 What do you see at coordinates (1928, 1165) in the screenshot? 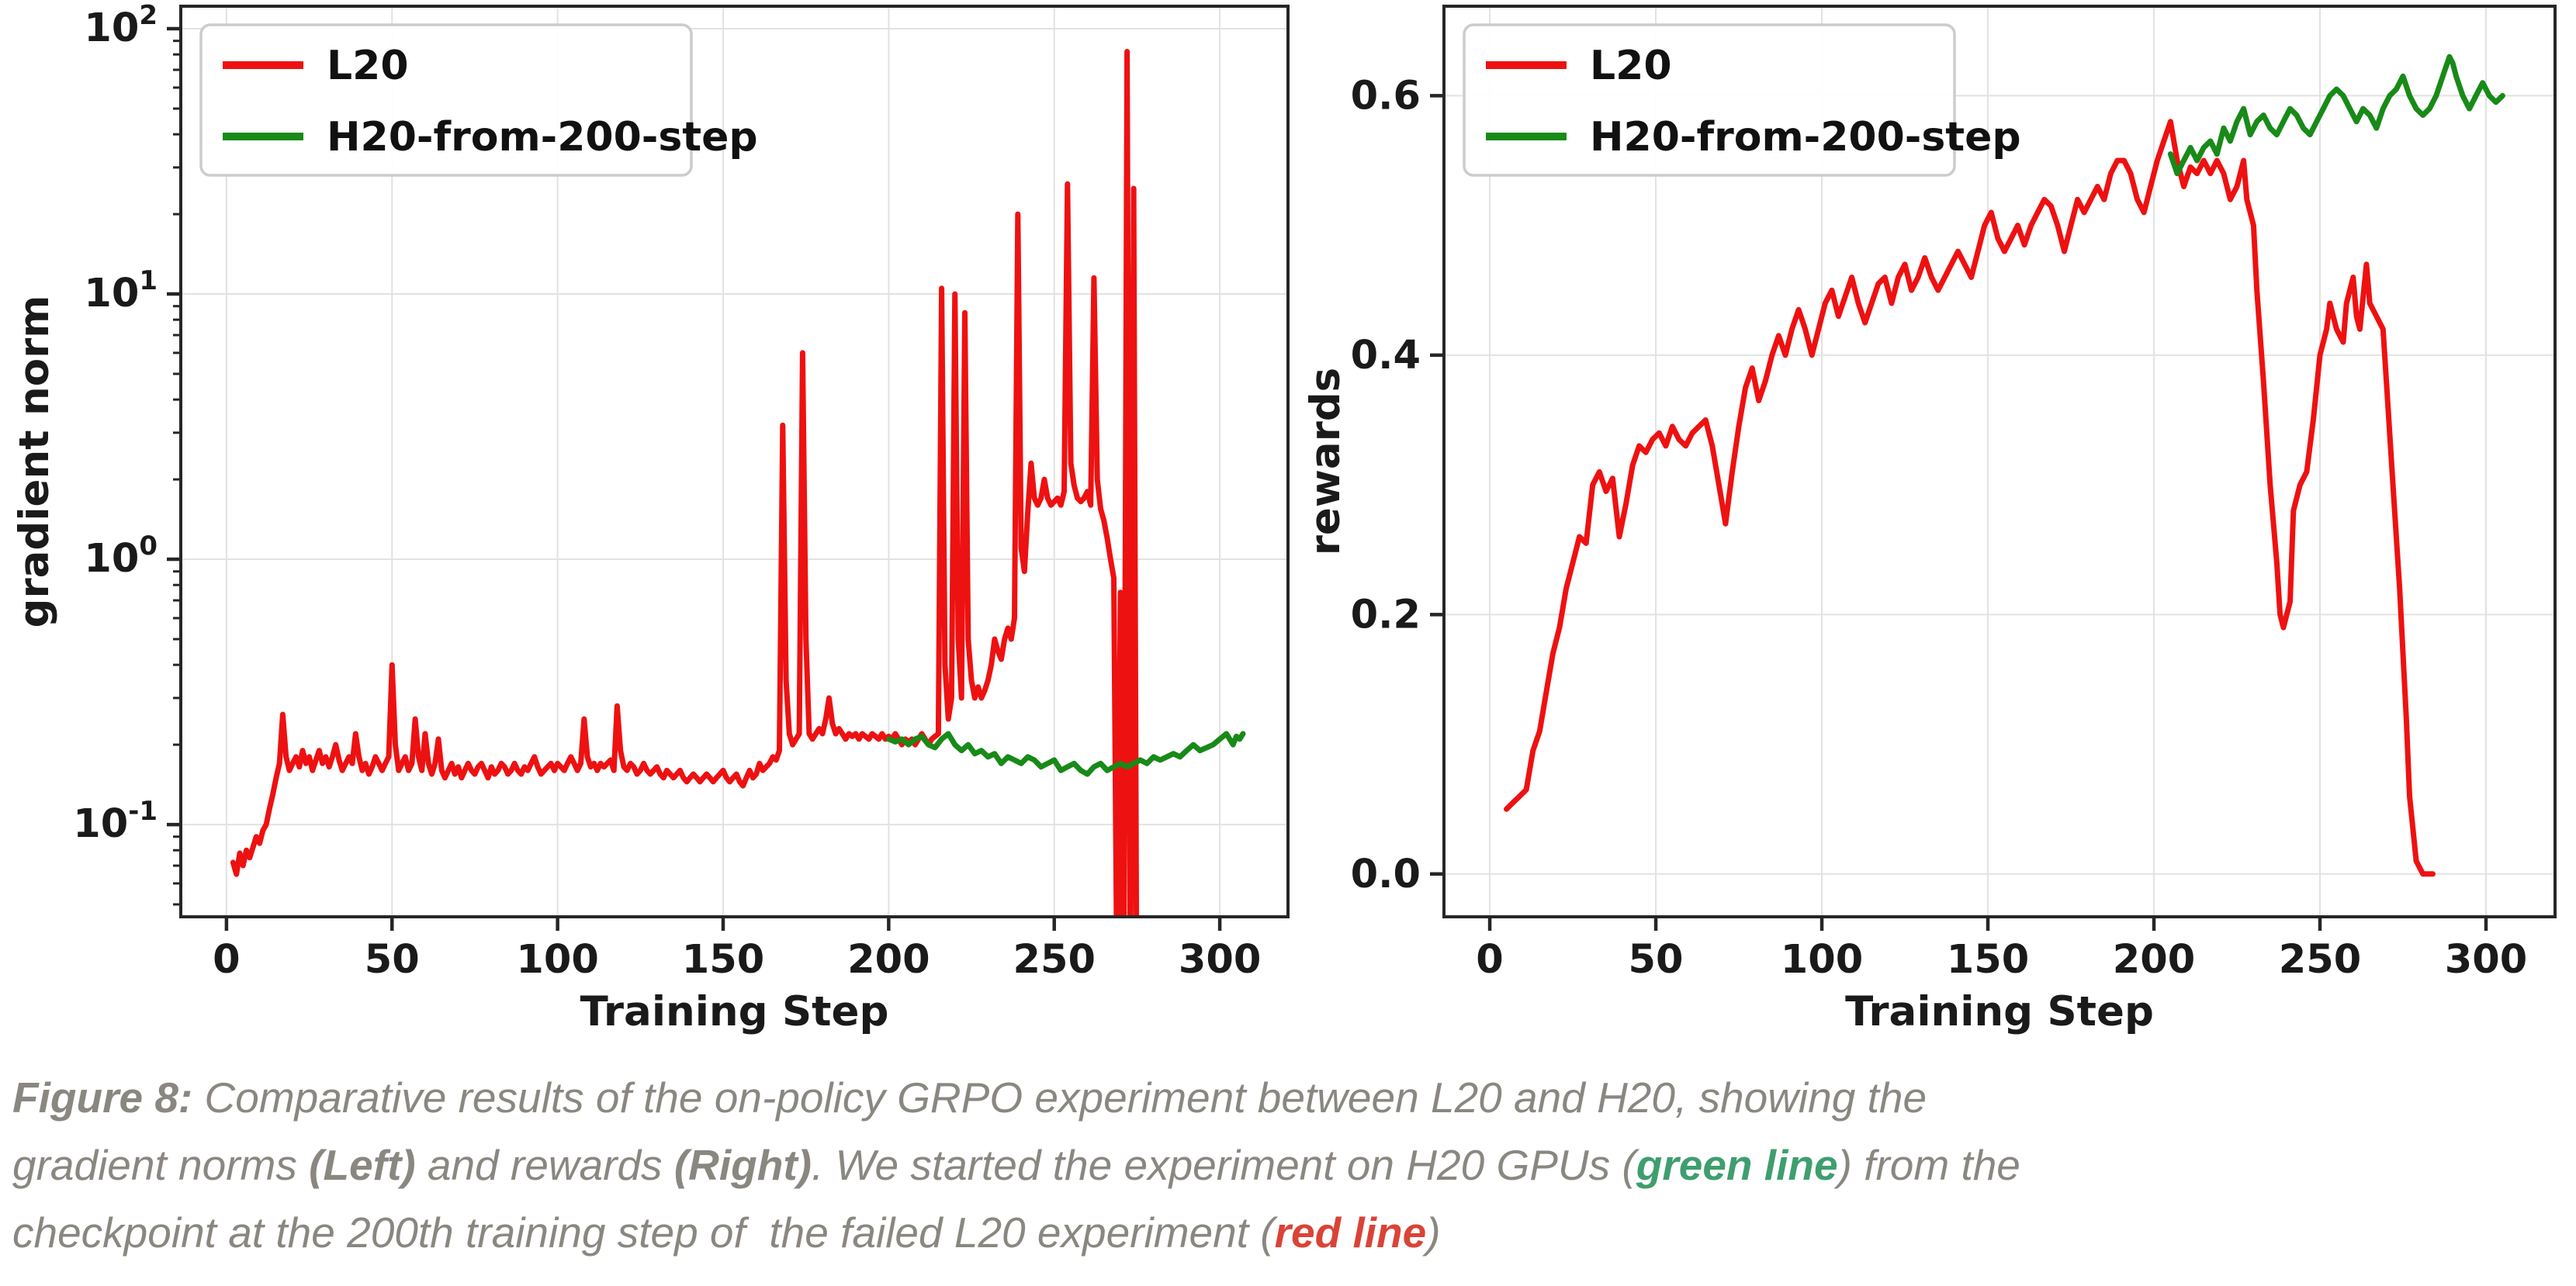
I see `caption-segment: ) from the` at bounding box center [1928, 1165].